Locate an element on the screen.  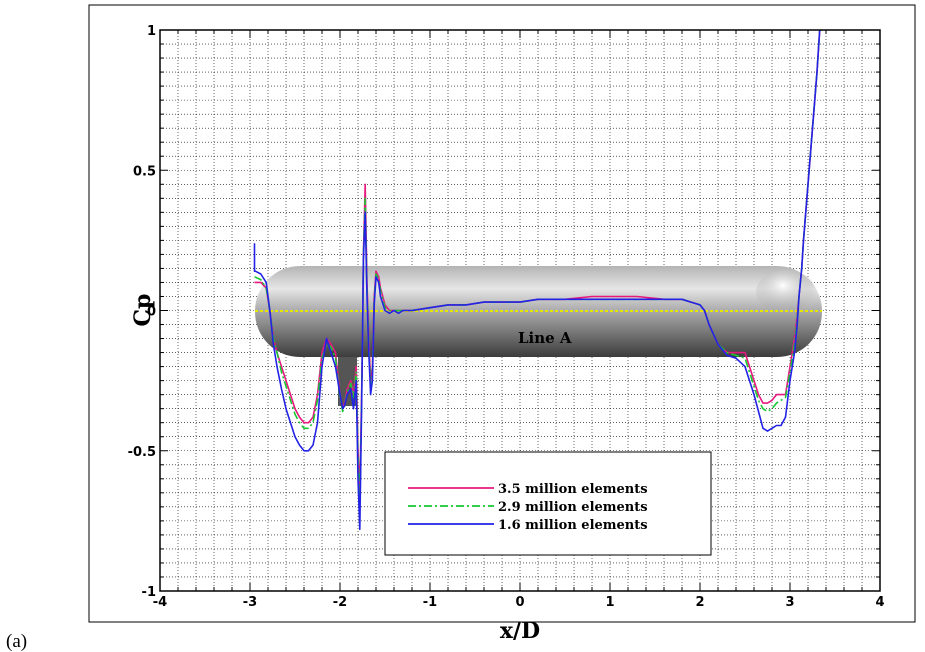
y-tick-label: 1 is located at coordinates (151, 31).